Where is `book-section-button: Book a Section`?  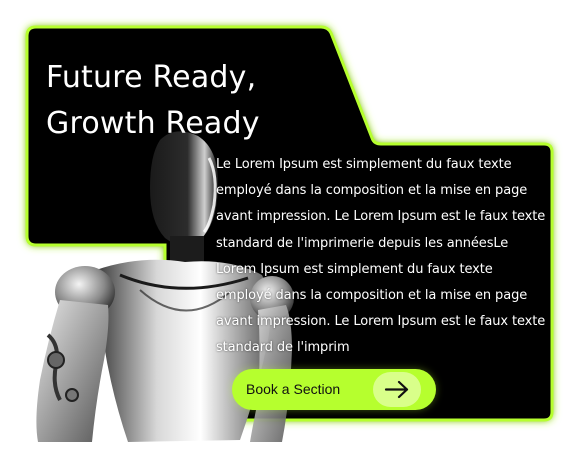 book-section-button: Book a Section is located at coordinates (334, 389).